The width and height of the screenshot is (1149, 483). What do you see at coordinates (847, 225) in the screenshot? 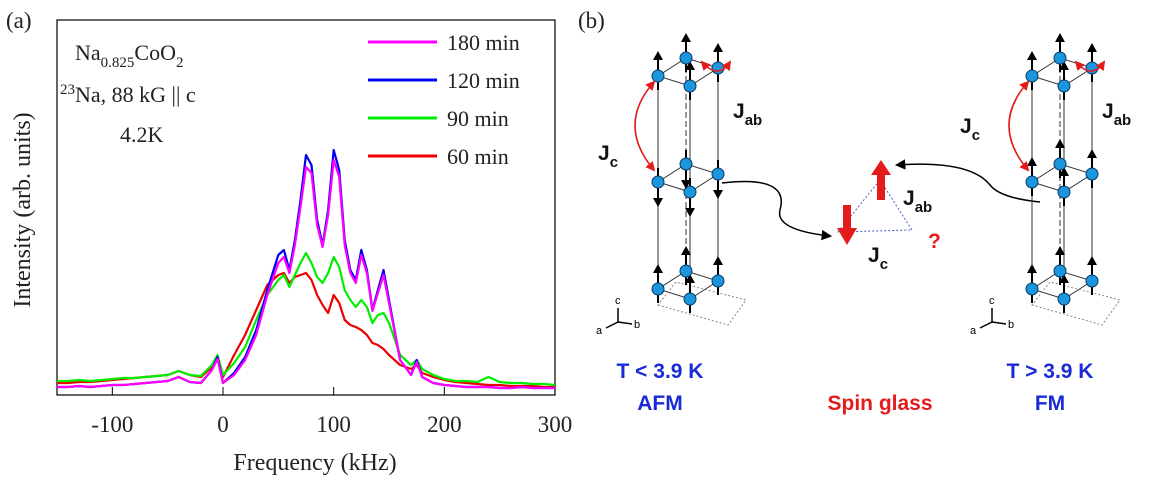
I see `spin-arrow-down` at bounding box center [847, 225].